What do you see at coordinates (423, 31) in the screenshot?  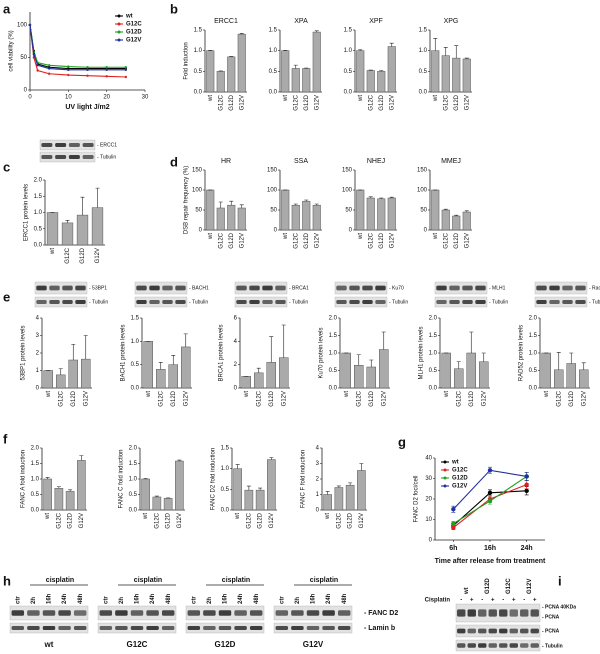 I see `y-tick-label: 1.5` at bounding box center [423, 31].